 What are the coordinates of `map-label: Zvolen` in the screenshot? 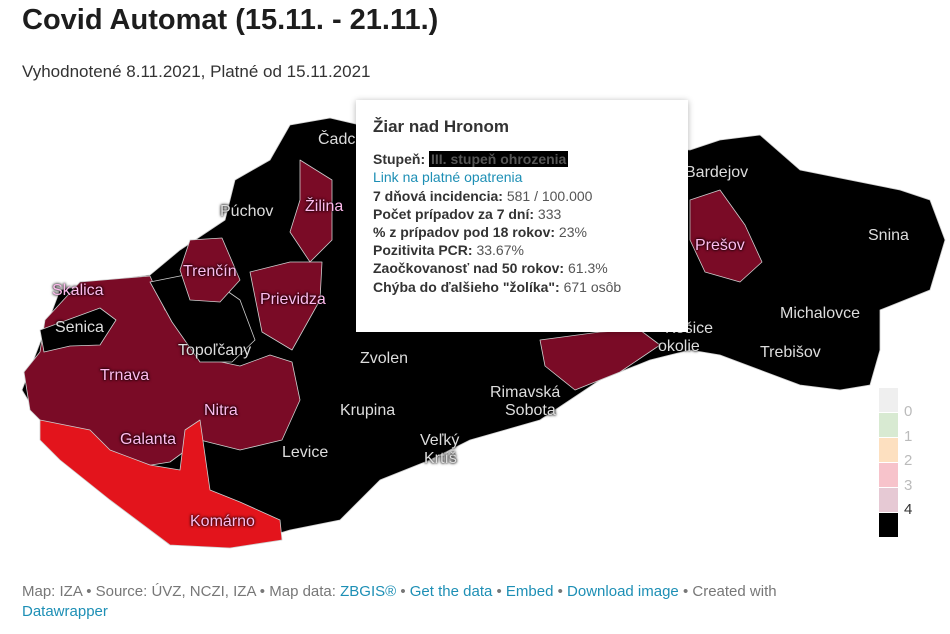 It's located at (384, 358).